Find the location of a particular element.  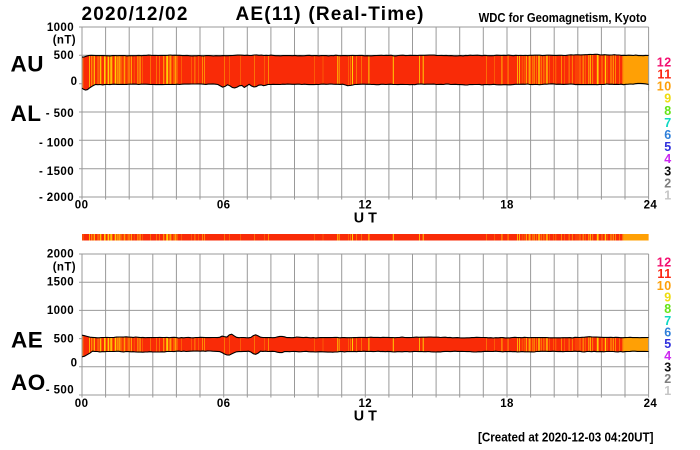

svg-text:[Created at 2020-12-03 04:20UT: [Created at 2020-12-03 04:20UT] is located at coordinates (566, 436).